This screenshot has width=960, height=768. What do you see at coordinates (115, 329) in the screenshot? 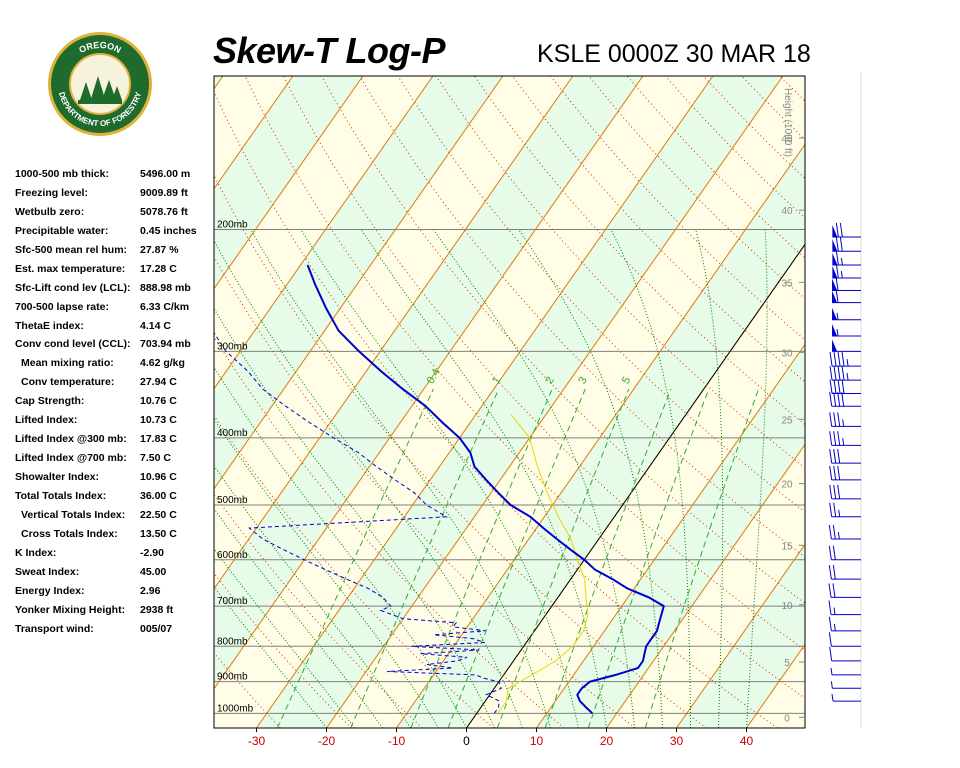
I see `stat-row: ThetaE index: 4.14 C` at bounding box center [115, 329].